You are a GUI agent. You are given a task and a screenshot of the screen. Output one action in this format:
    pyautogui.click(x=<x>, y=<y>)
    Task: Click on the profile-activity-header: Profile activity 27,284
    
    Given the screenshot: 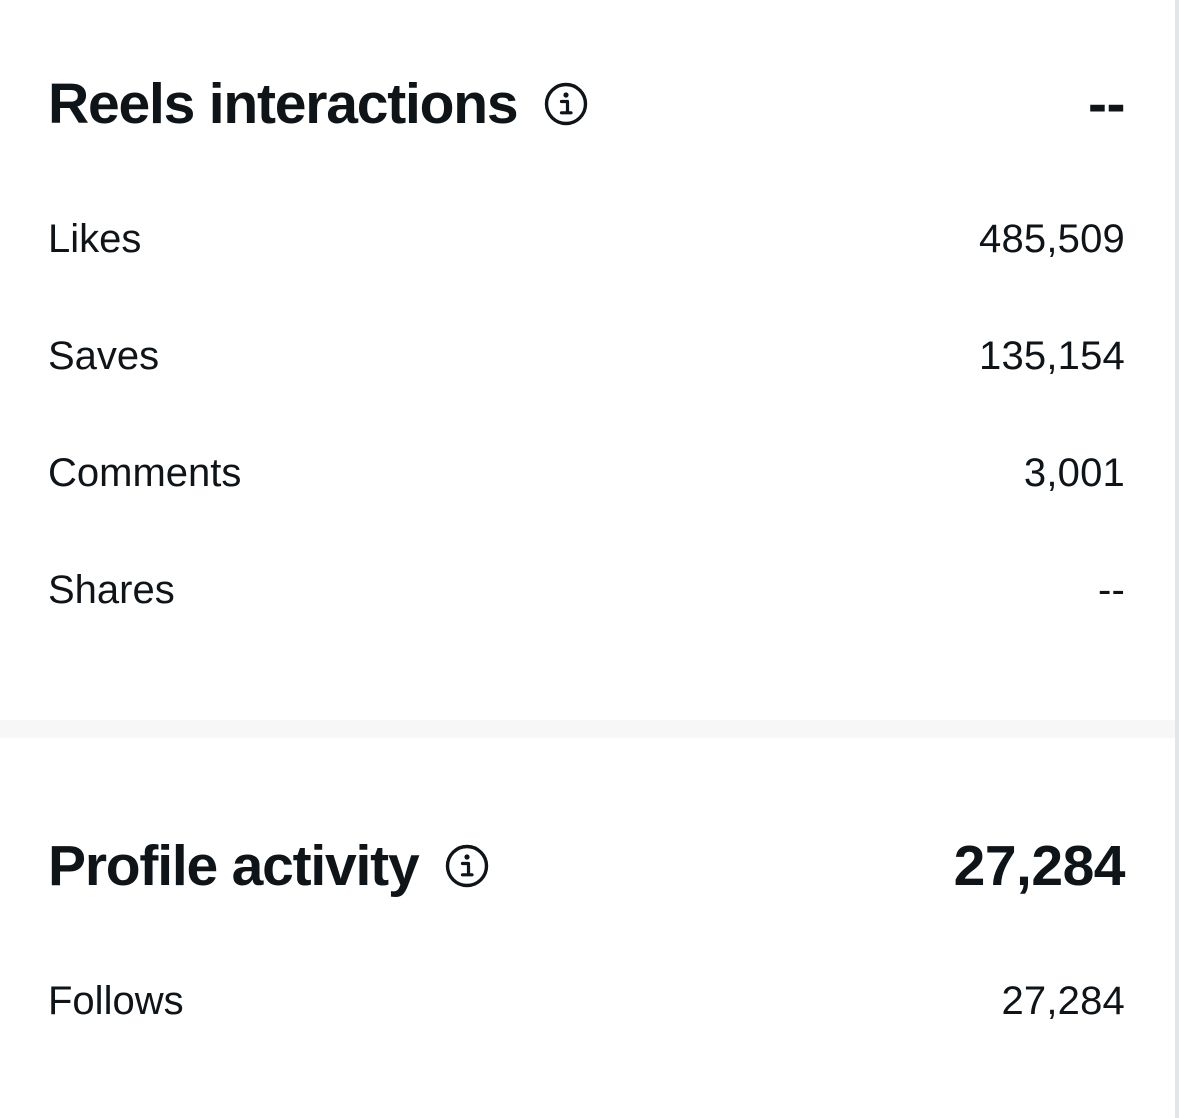 What is the action you would take?
    pyautogui.click(x=587, y=866)
    